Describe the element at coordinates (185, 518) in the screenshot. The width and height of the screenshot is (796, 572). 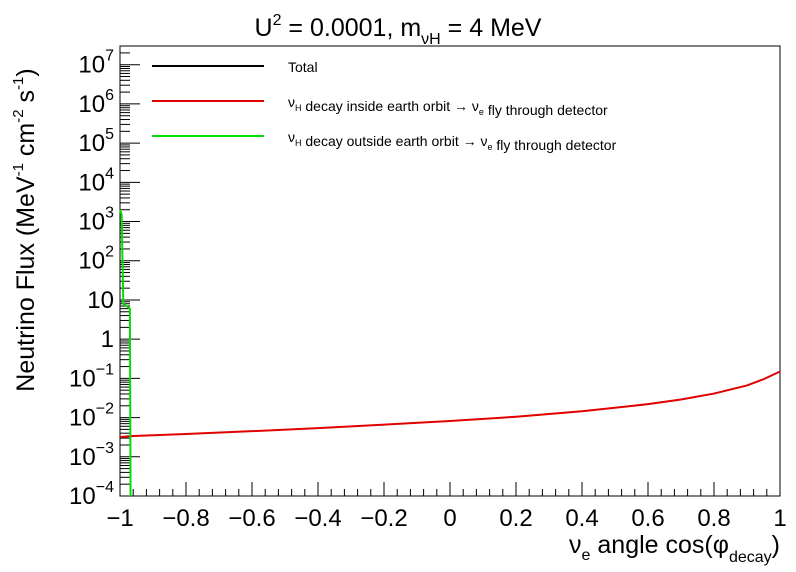
I see `x-tick-label: −0.8` at that location.